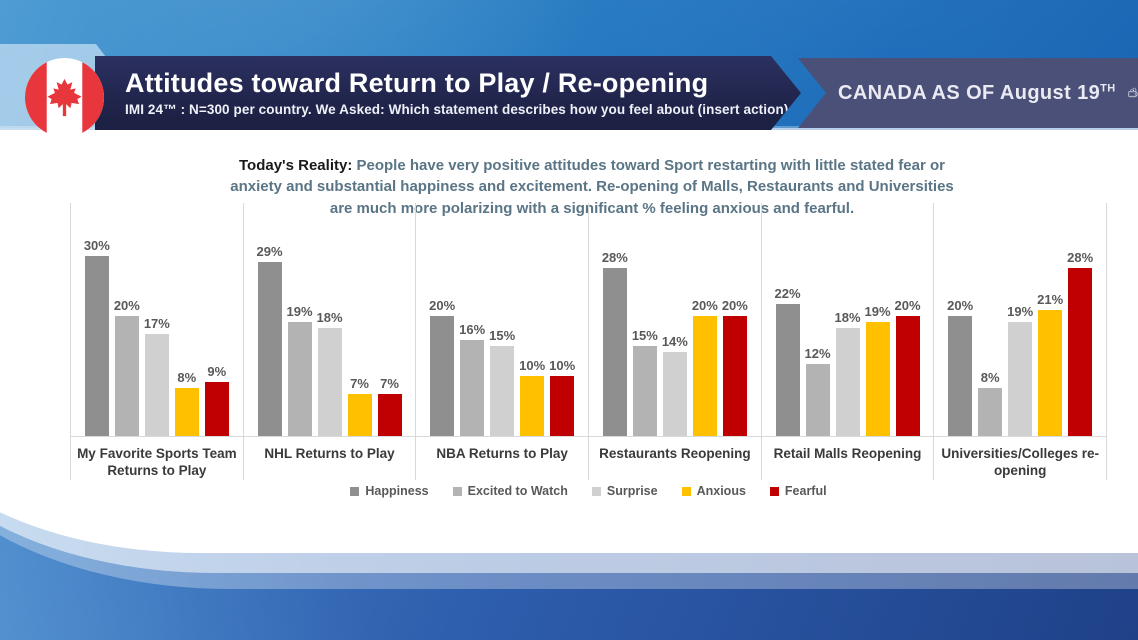  What do you see at coordinates (562, 397) in the screenshot?
I see `bar-group: 10%` at bounding box center [562, 397].